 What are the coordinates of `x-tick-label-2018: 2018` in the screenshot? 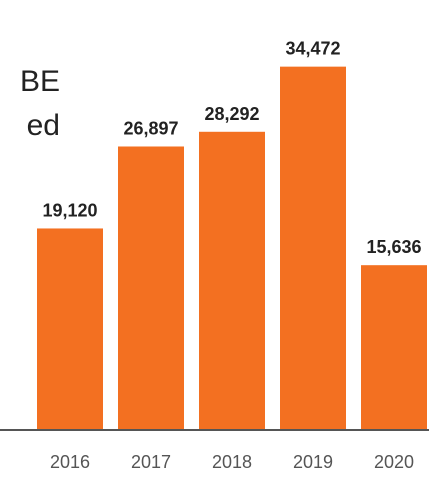 It's located at (232, 462).